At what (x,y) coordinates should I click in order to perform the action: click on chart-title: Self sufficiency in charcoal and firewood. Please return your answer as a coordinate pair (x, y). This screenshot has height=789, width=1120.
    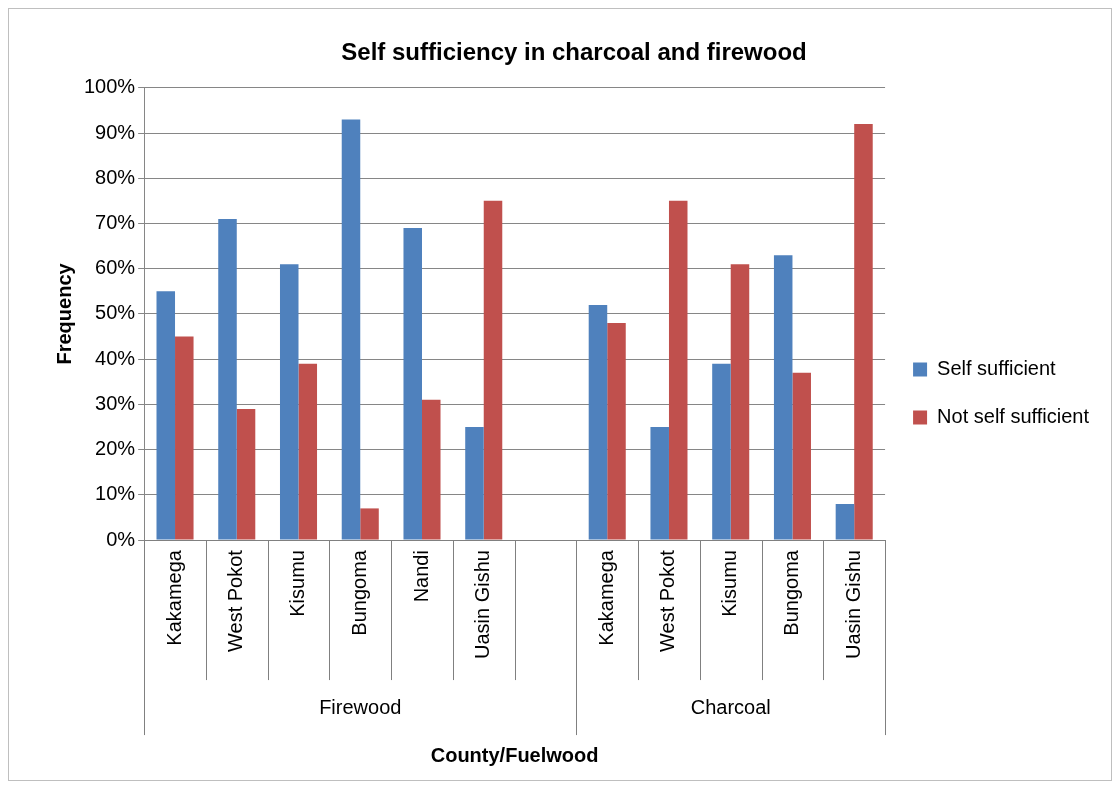
    Looking at the image, I should click on (574, 52).